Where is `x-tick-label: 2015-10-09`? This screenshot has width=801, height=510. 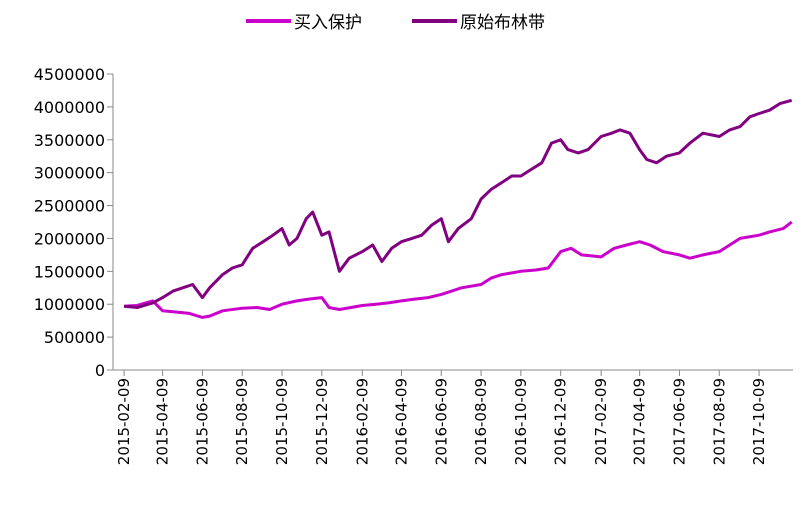
x-tick-label: 2015-10-09 is located at coordinates (282, 421).